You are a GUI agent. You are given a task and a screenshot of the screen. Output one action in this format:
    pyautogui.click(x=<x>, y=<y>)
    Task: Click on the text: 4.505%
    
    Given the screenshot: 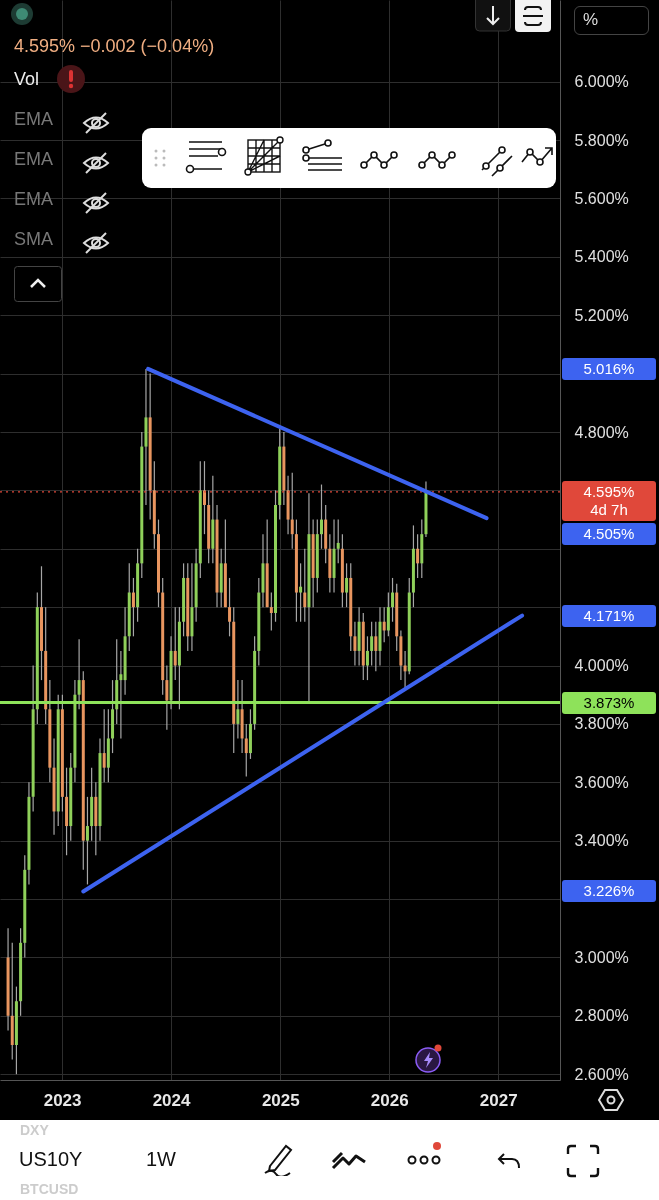 What is the action you would take?
    pyautogui.click(x=609, y=533)
    